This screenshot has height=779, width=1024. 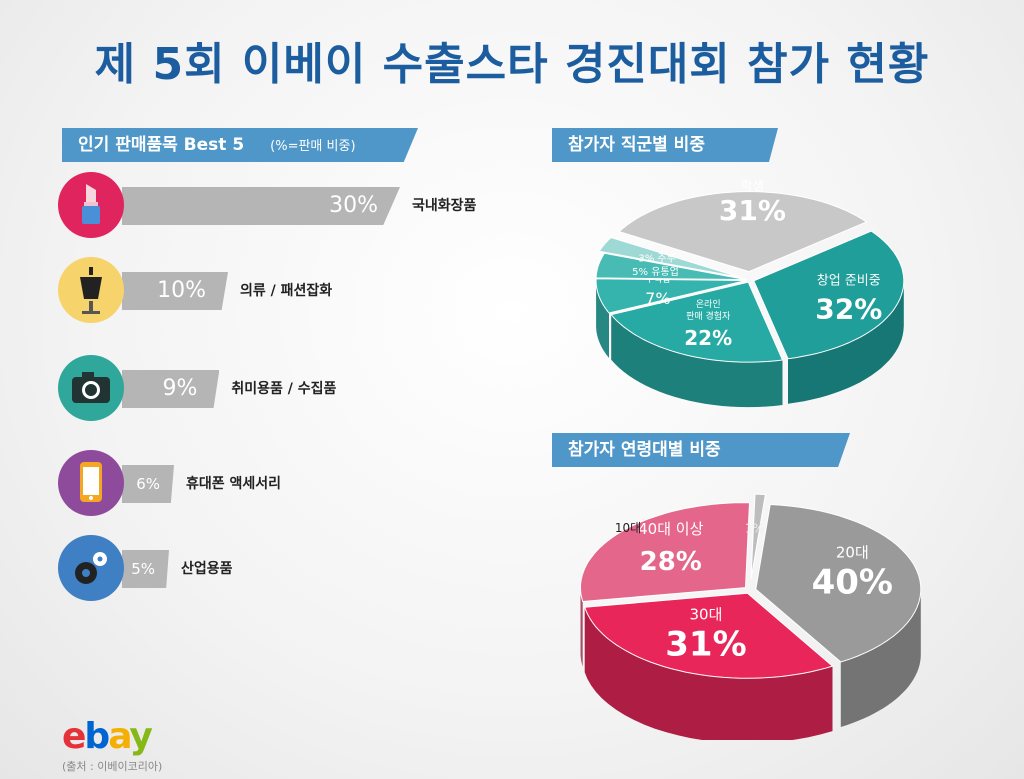 What do you see at coordinates (97, 736) in the screenshot?
I see `logo-b: b` at bounding box center [97, 736].